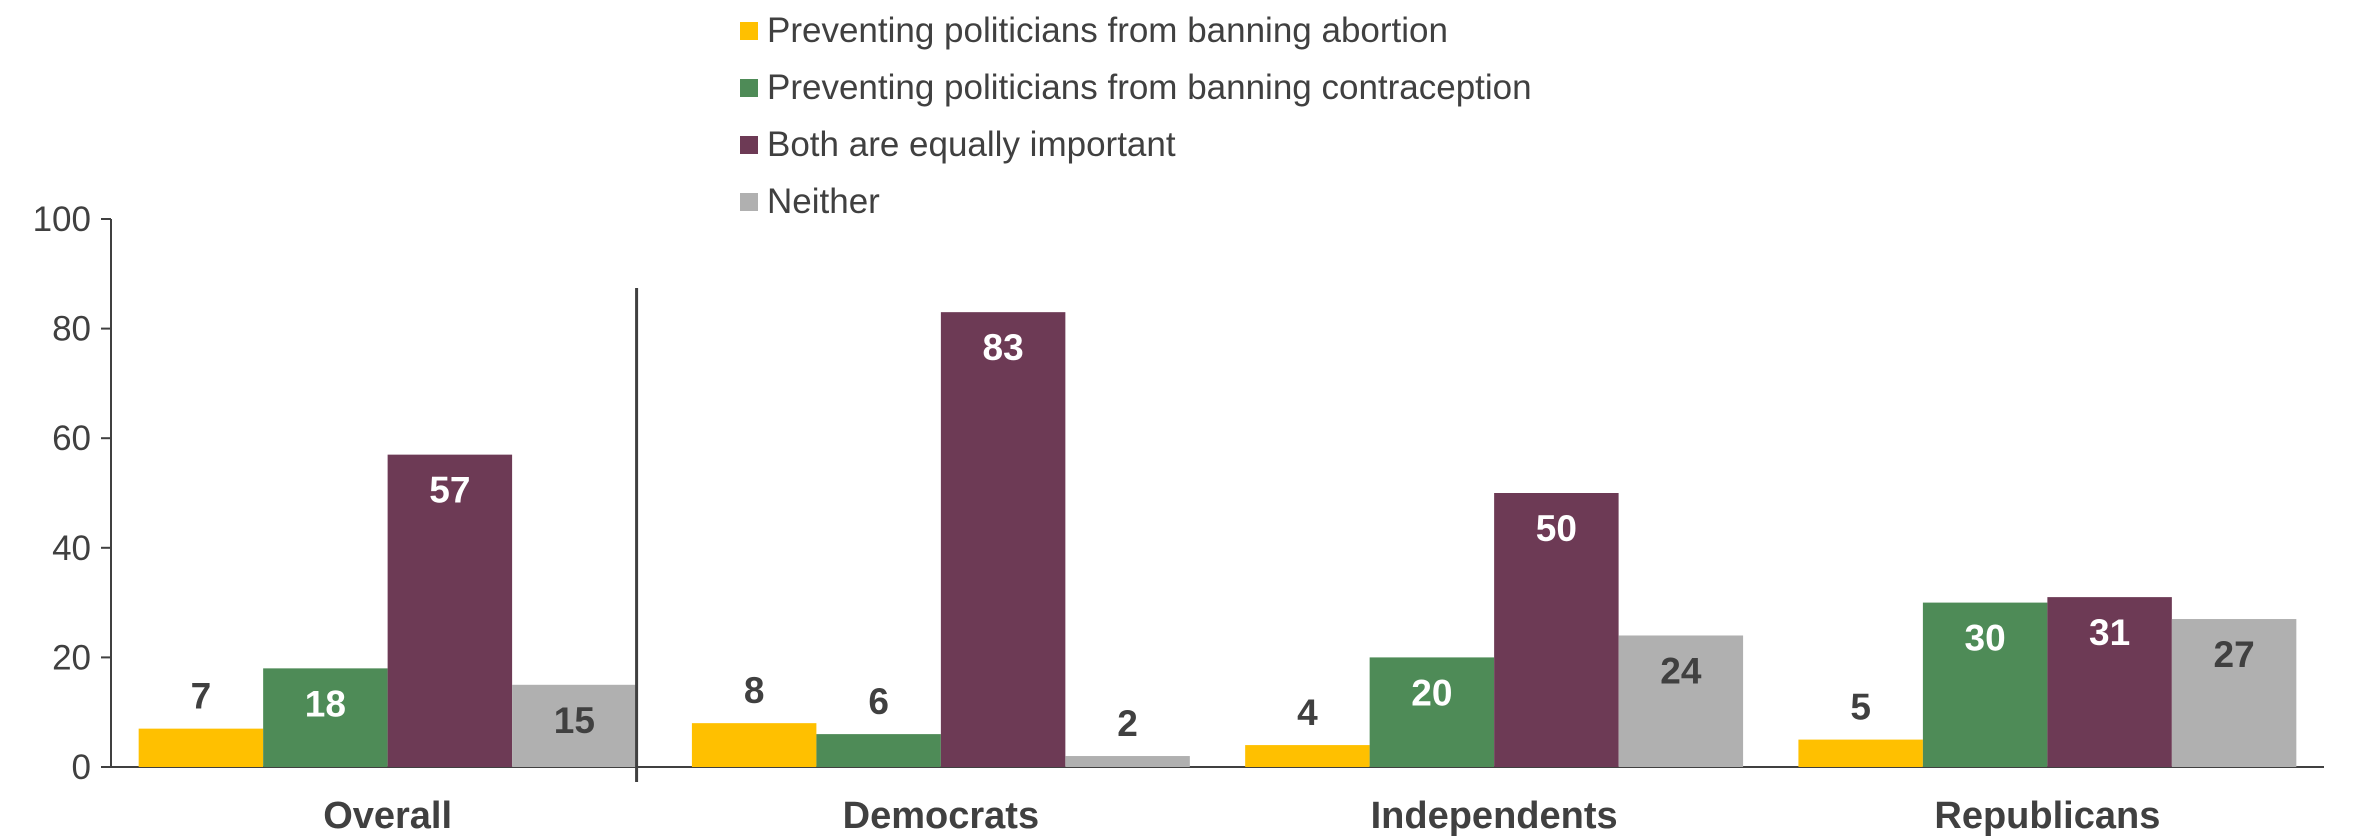 This screenshot has width=2361, height=838. I want to click on x-category-label: Independents, so click(1494, 816).